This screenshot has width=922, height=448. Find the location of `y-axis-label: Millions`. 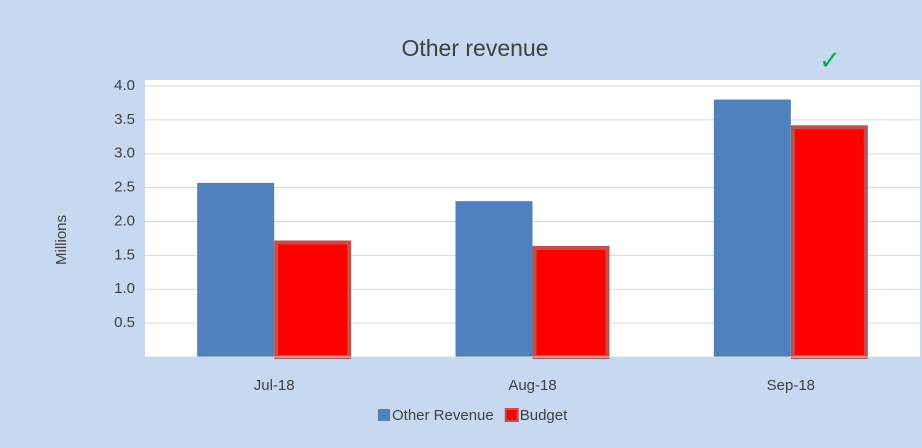

y-axis-label: Millions is located at coordinates (61, 240).